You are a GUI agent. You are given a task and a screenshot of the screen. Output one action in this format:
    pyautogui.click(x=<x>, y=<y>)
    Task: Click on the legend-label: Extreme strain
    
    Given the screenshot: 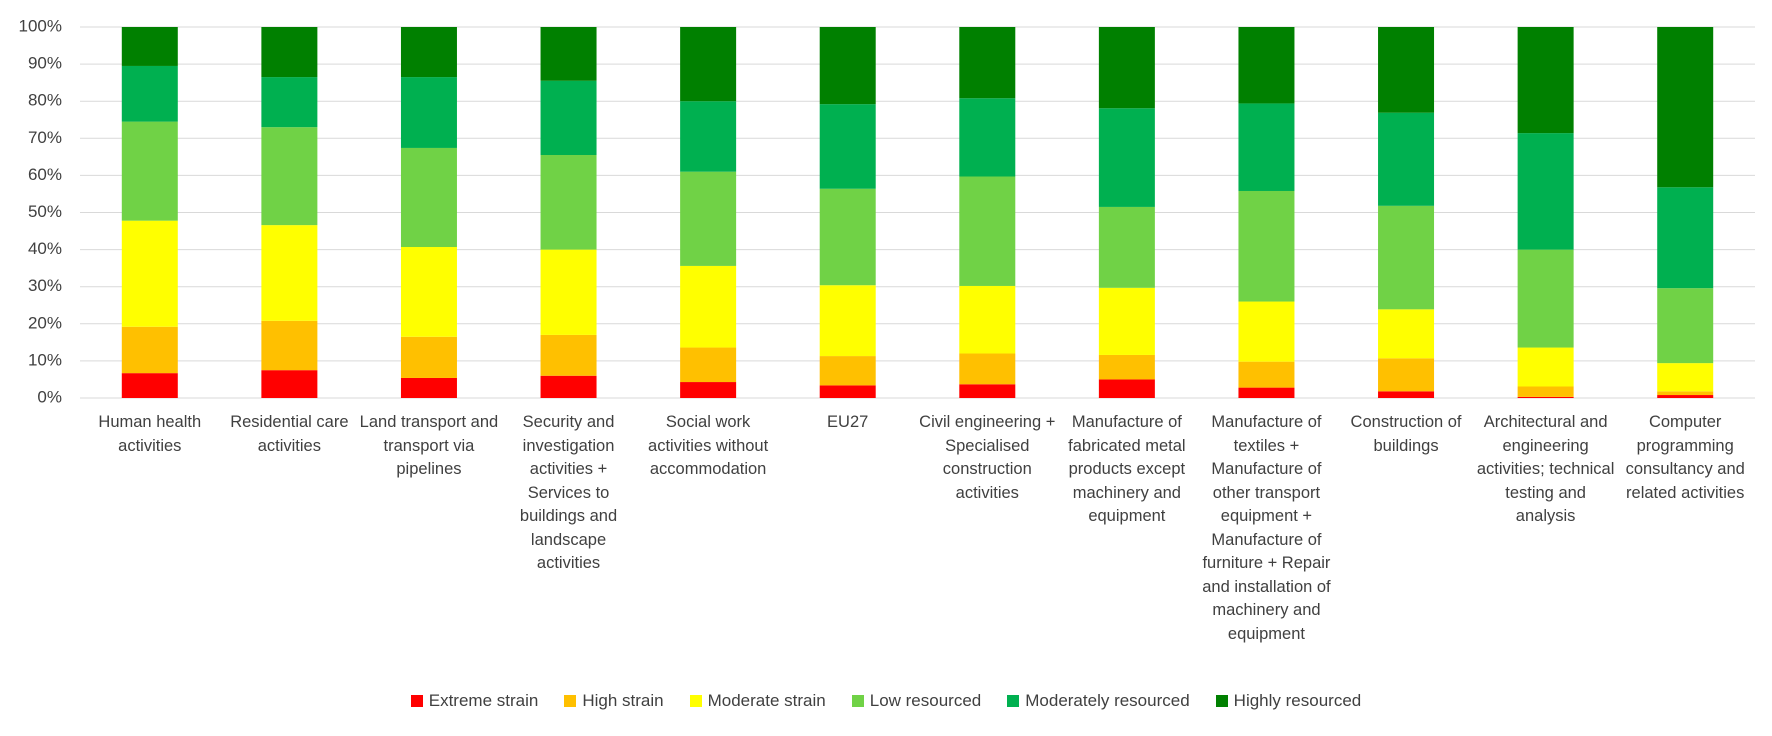 What is the action you would take?
    pyautogui.click(x=483, y=700)
    